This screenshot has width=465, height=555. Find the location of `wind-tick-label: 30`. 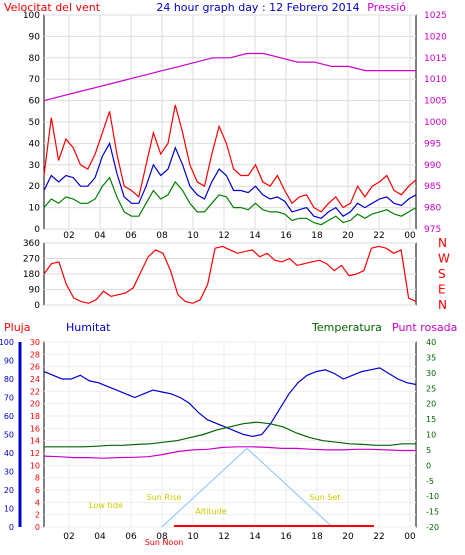

wind-tick-label: 30 is located at coordinates (35, 166).